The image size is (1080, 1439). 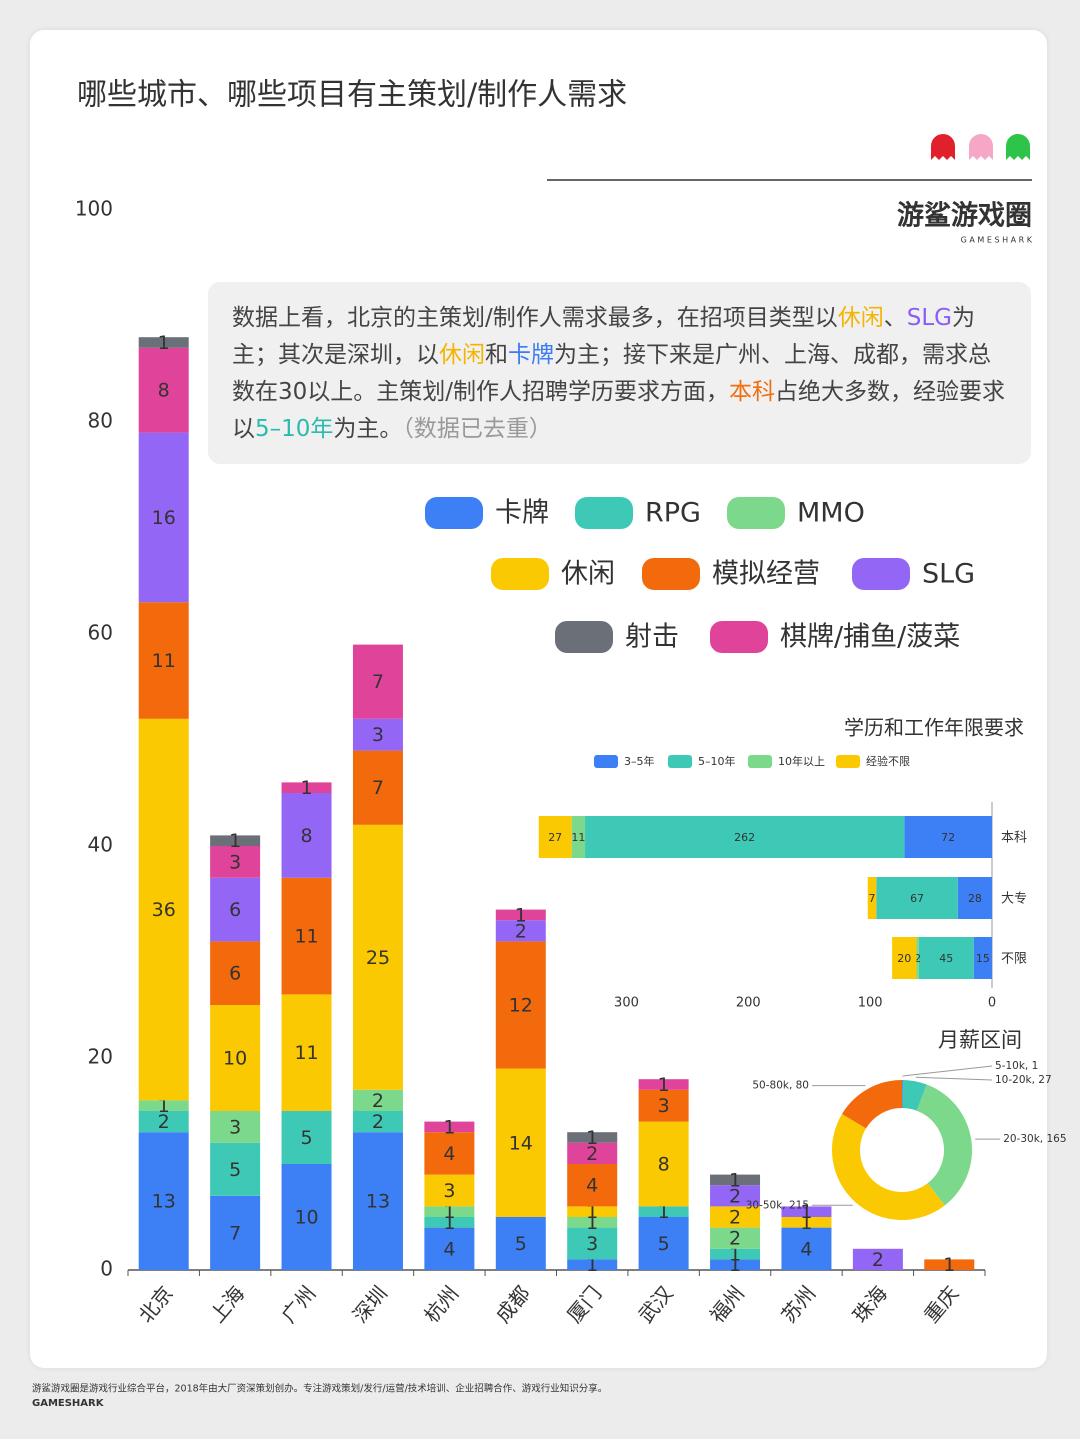 I want to click on legend-label: 休闲, so click(x=588, y=574).